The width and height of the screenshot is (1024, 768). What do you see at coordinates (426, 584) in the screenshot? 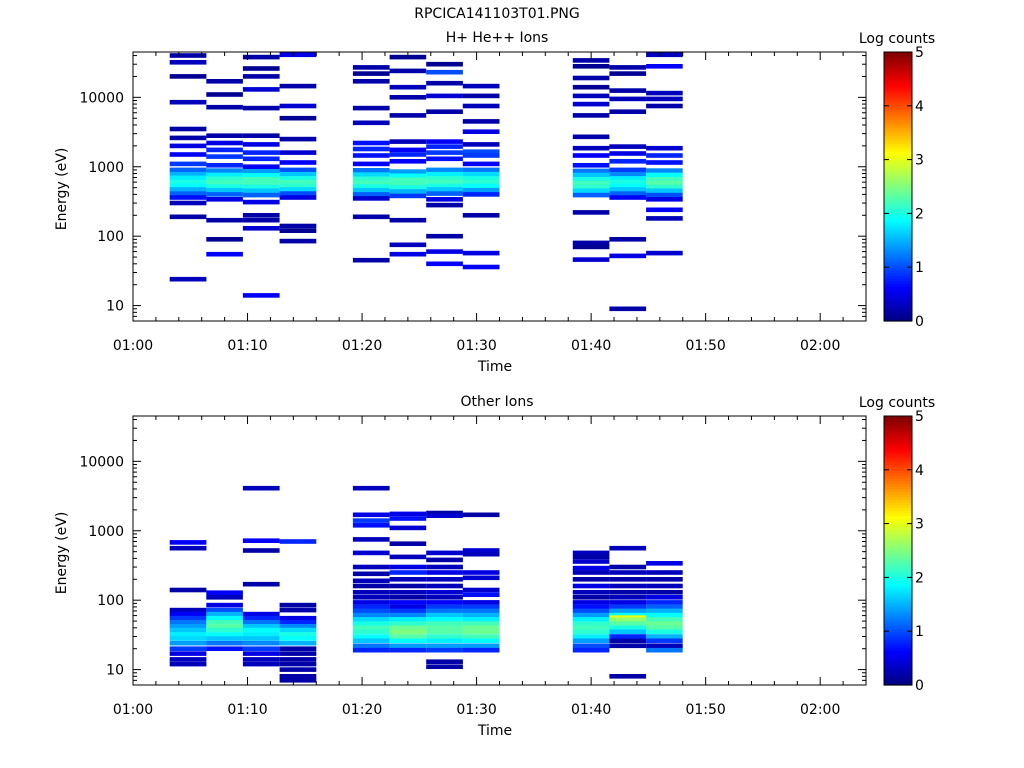
I see `heatmap-cells` at bounding box center [426, 584].